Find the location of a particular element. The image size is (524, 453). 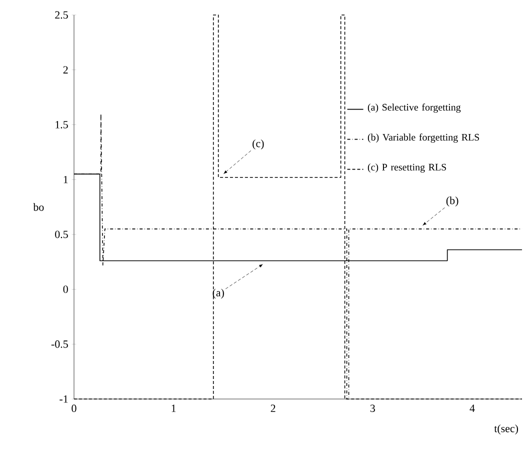

x-tick-label: 2 is located at coordinates (273, 408).